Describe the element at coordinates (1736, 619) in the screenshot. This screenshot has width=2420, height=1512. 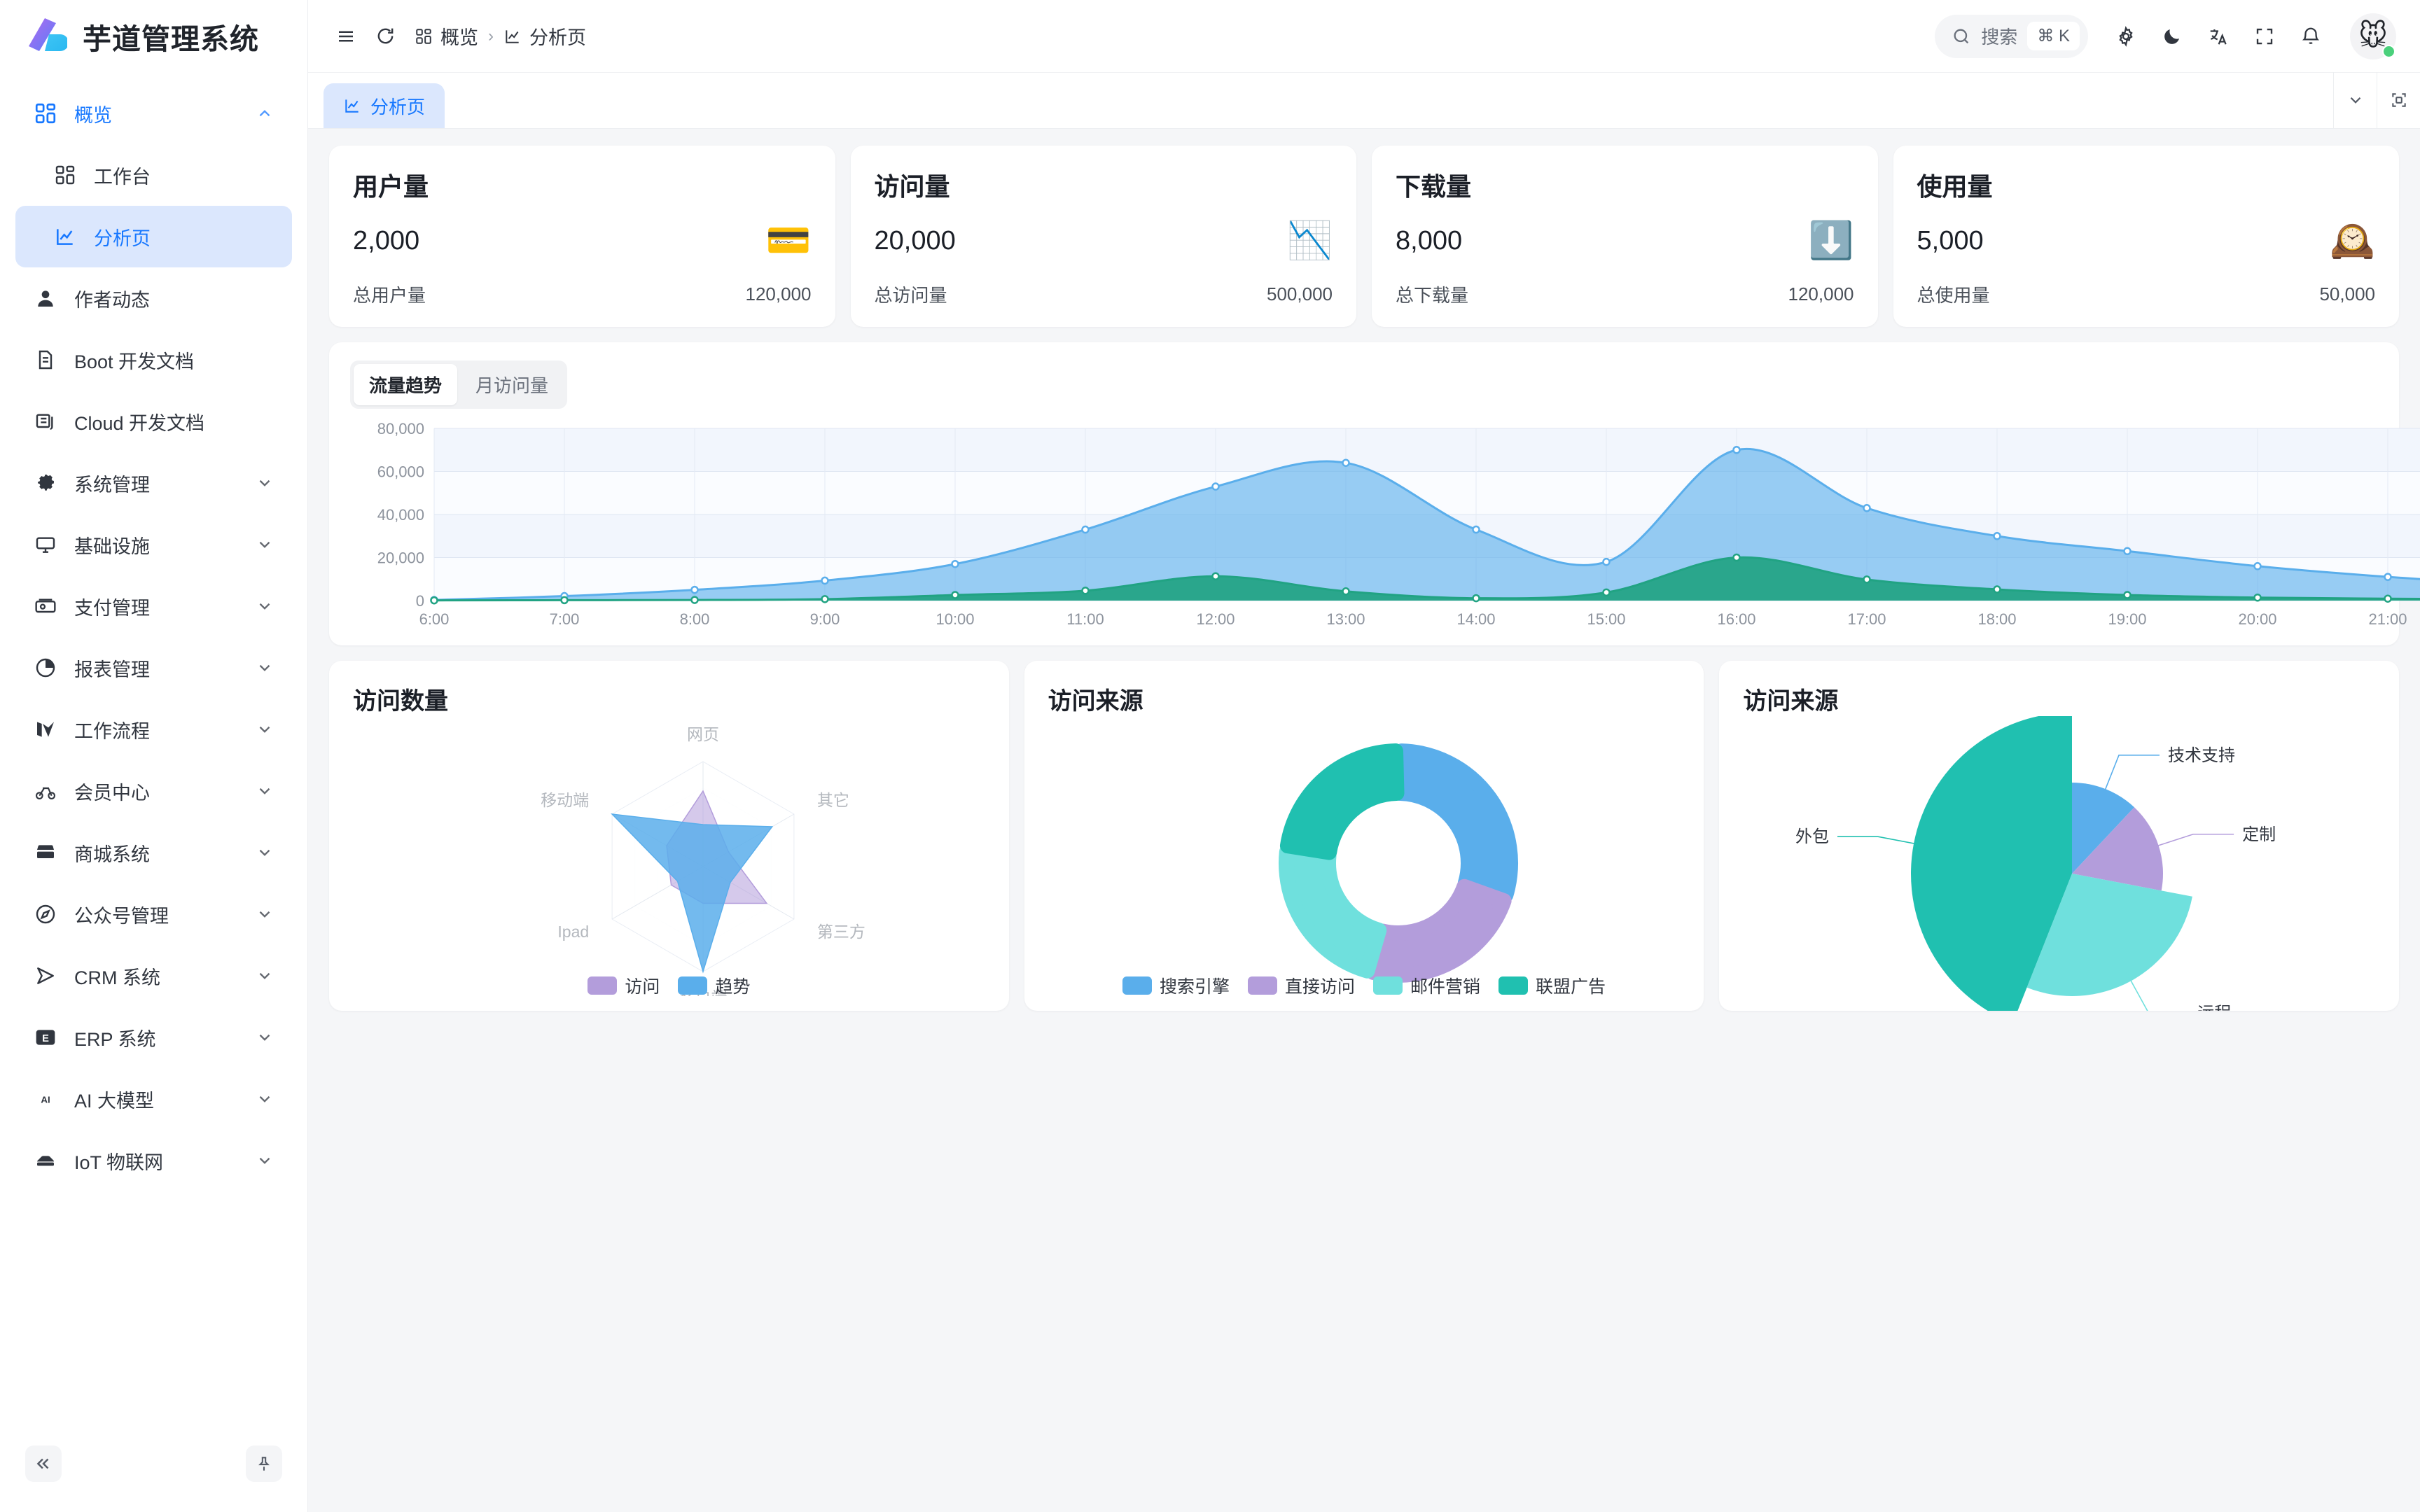
I see `svg-text: 16:00` at that location.